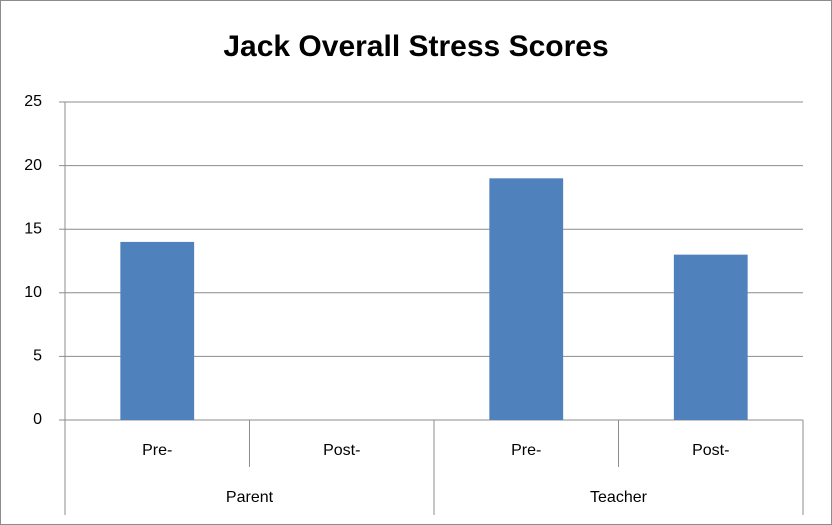 Image resolution: width=832 pixels, height=525 pixels. I want to click on y-tick-label: 20, so click(33, 165).